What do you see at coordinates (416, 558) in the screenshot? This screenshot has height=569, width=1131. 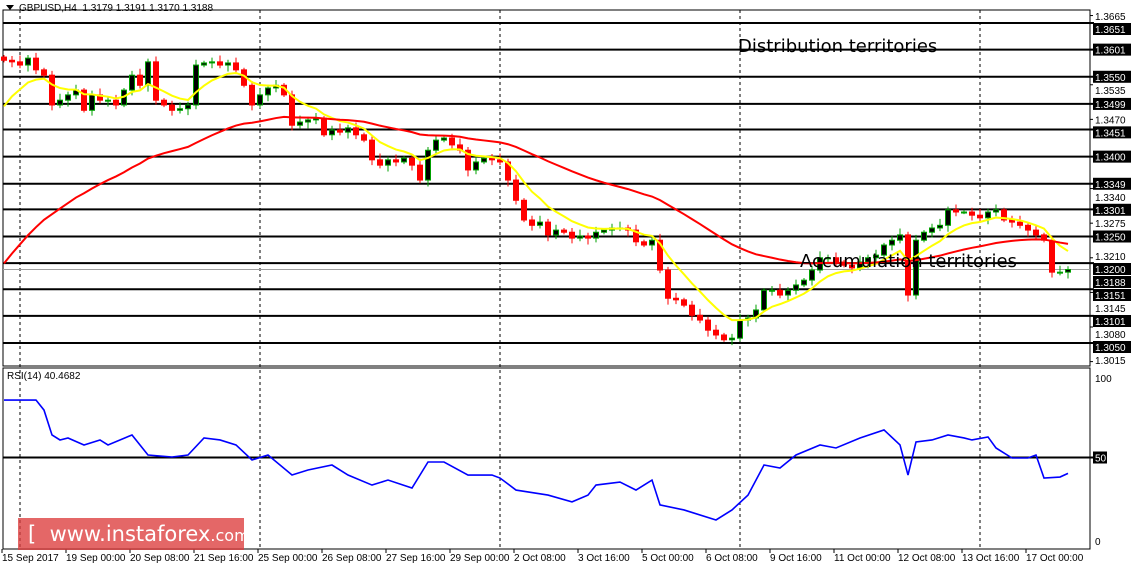 I see `time-axis-label: 27 Sep 16:00` at bounding box center [416, 558].